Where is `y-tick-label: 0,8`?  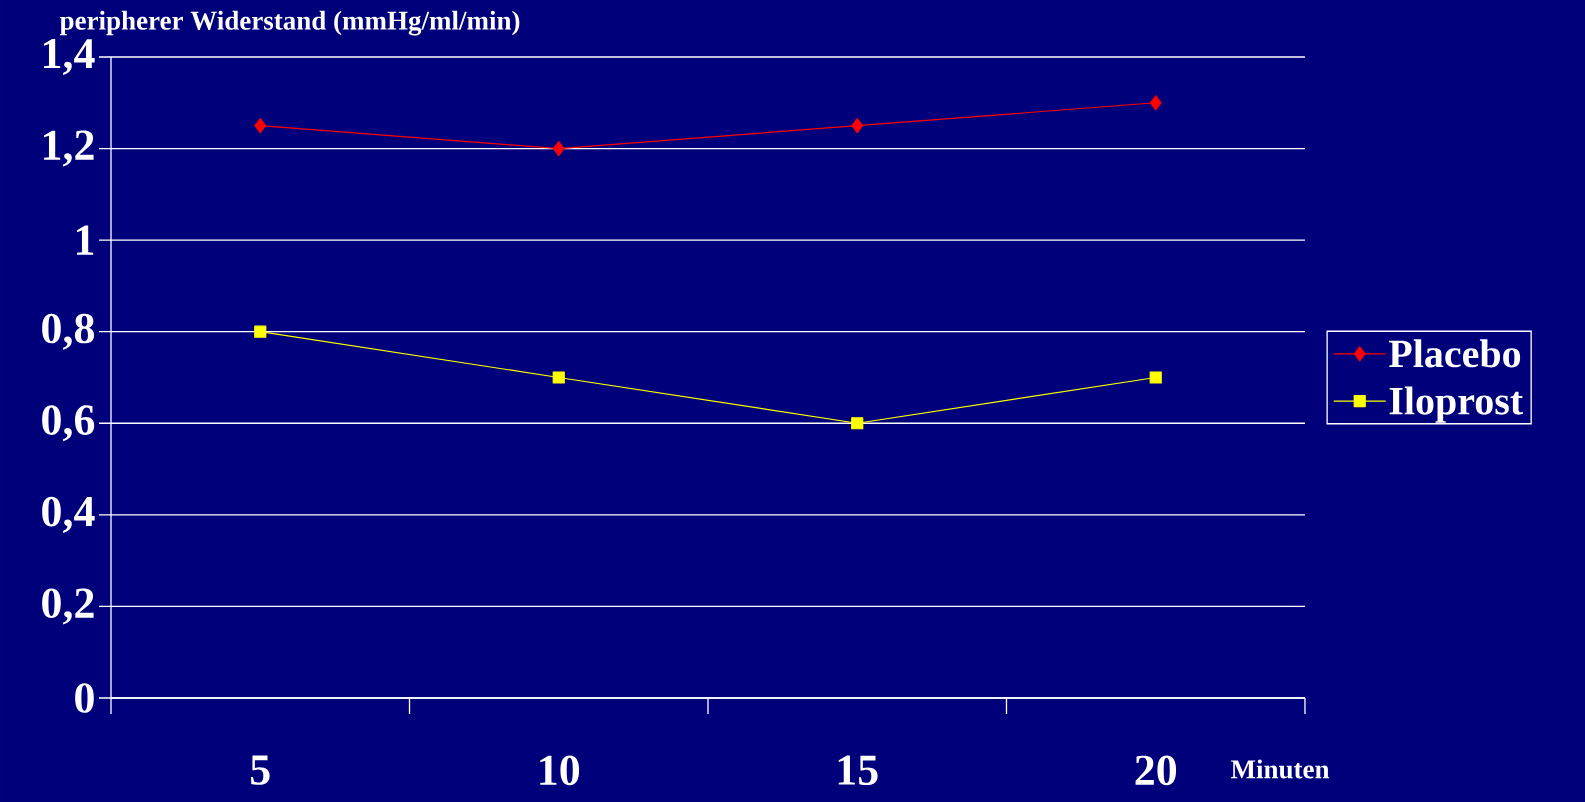 y-tick-label: 0,8 is located at coordinates (68, 331).